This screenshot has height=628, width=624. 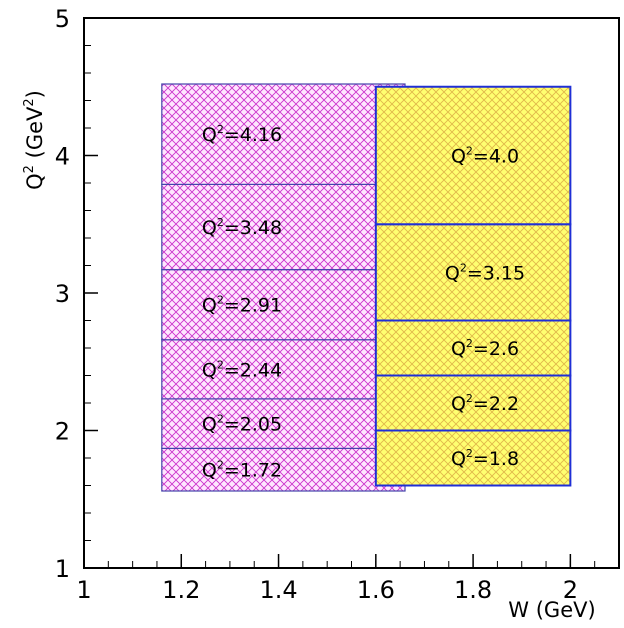 I want to click on x-tick-label: 2, so click(x=570, y=590).